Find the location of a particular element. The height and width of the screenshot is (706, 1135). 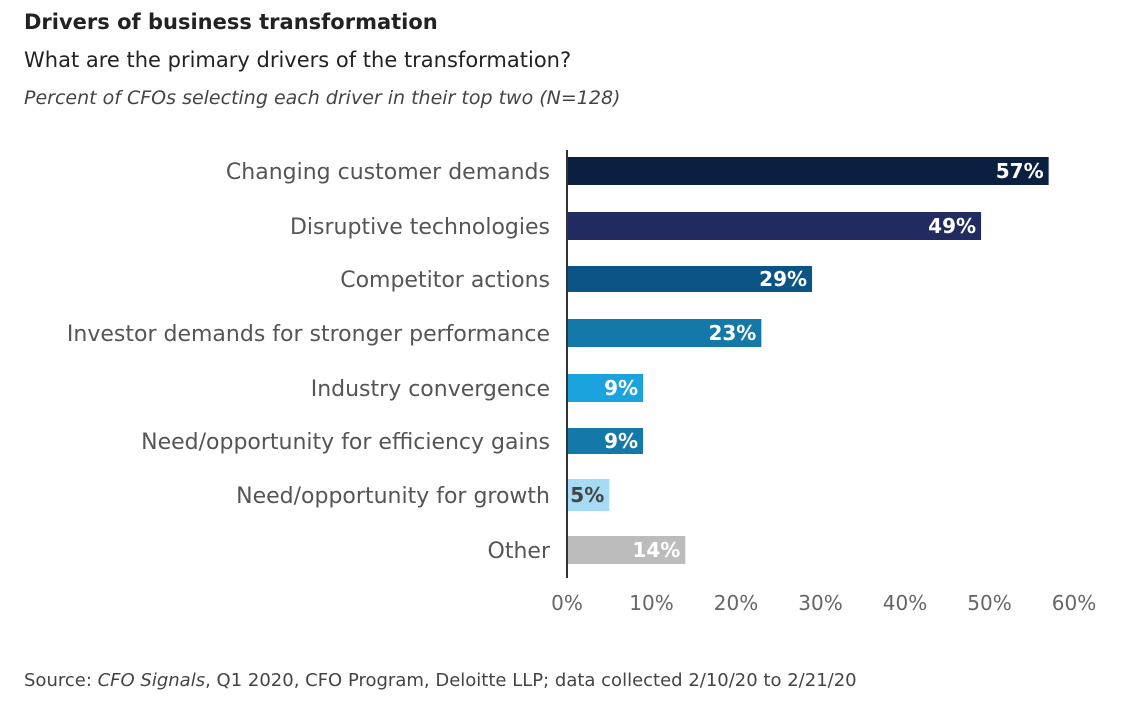

x-tick-label: 10% is located at coordinates (651, 603).